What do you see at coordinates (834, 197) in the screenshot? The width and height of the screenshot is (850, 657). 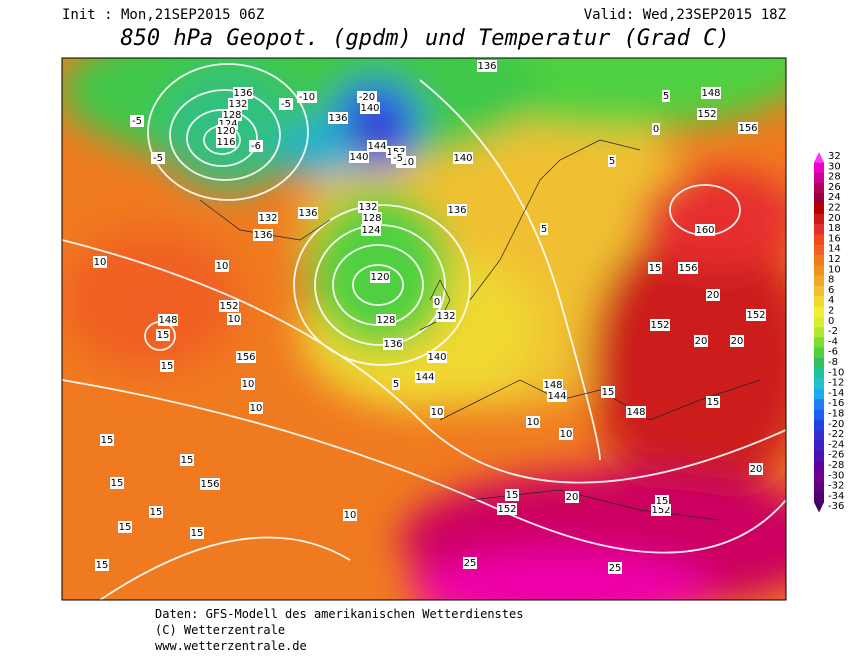 I see `colorbar-label: 24` at bounding box center [834, 197].